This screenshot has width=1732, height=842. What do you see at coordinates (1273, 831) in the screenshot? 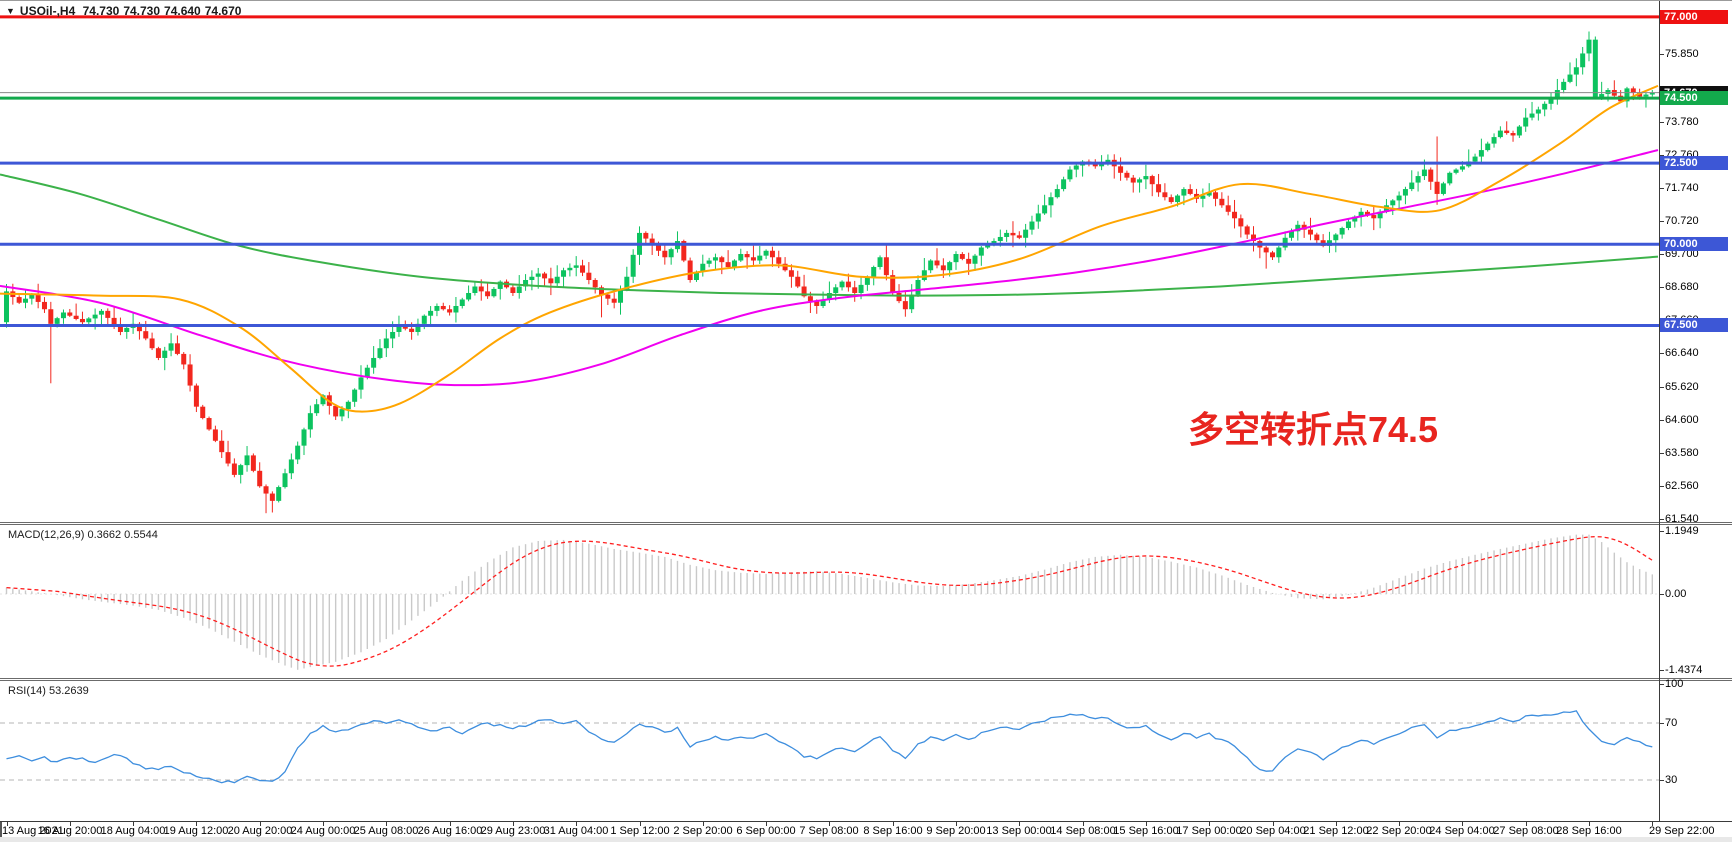
I see `date-tick-label: 20 Sep 04:00` at bounding box center [1273, 831].